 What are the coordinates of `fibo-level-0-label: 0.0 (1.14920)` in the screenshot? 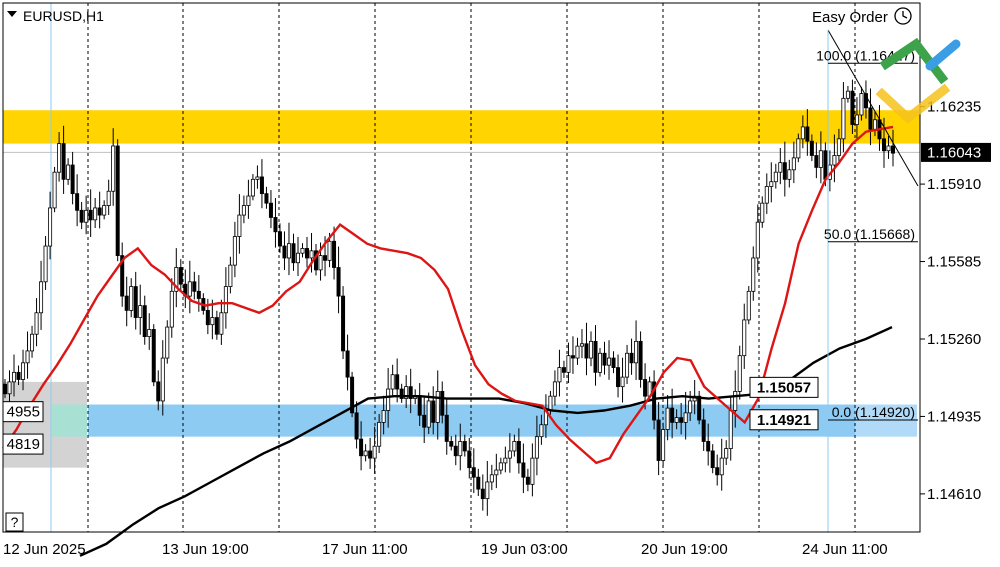 It's located at (873, 412).